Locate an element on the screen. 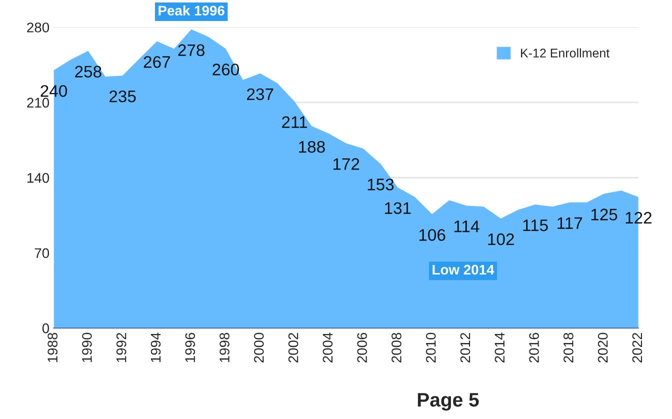  data-label: 267 is located at coordinates (157, 62).